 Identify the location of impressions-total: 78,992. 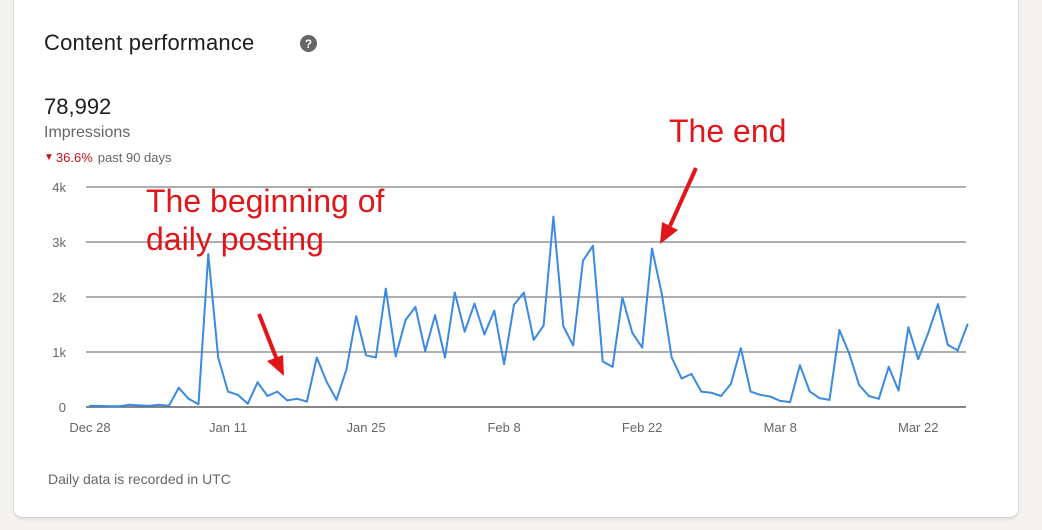
(78, 106).